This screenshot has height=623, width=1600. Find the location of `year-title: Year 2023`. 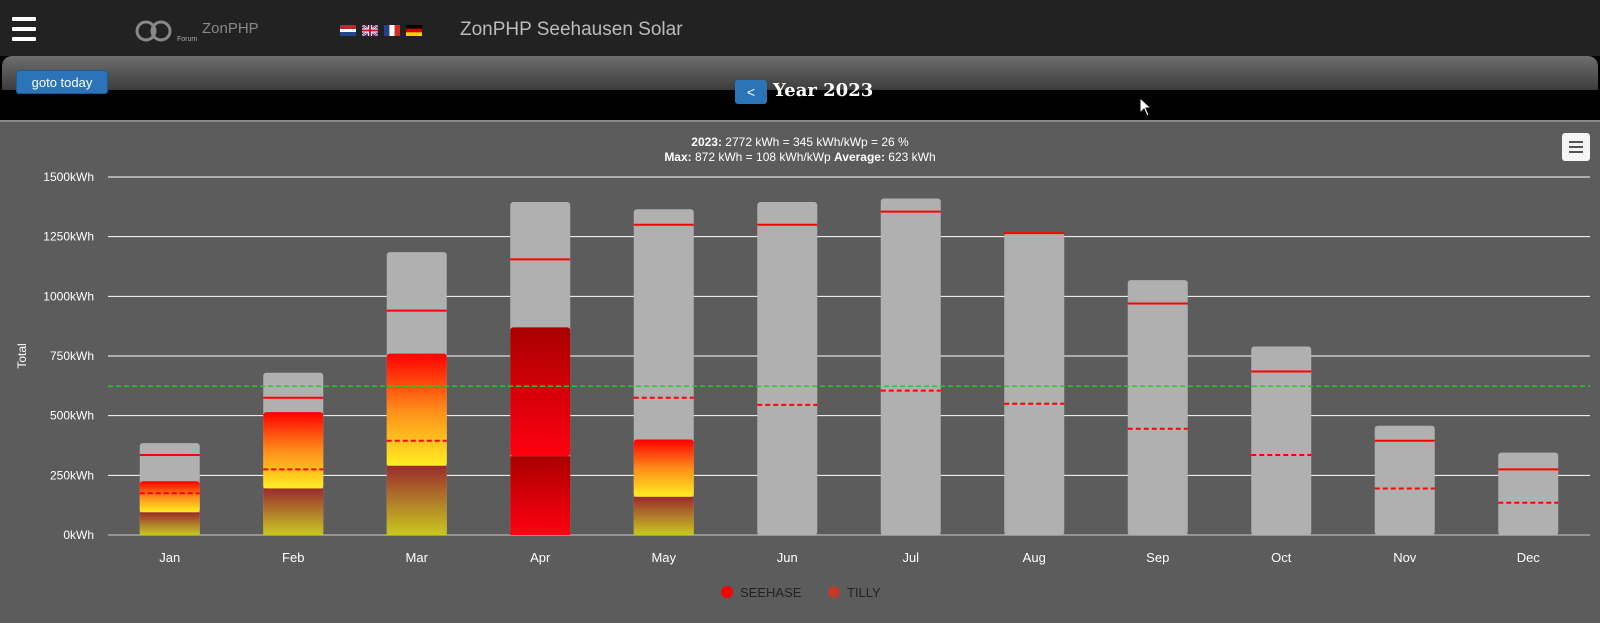

year-title: Year 2023 is located at coordinates (823, 90).